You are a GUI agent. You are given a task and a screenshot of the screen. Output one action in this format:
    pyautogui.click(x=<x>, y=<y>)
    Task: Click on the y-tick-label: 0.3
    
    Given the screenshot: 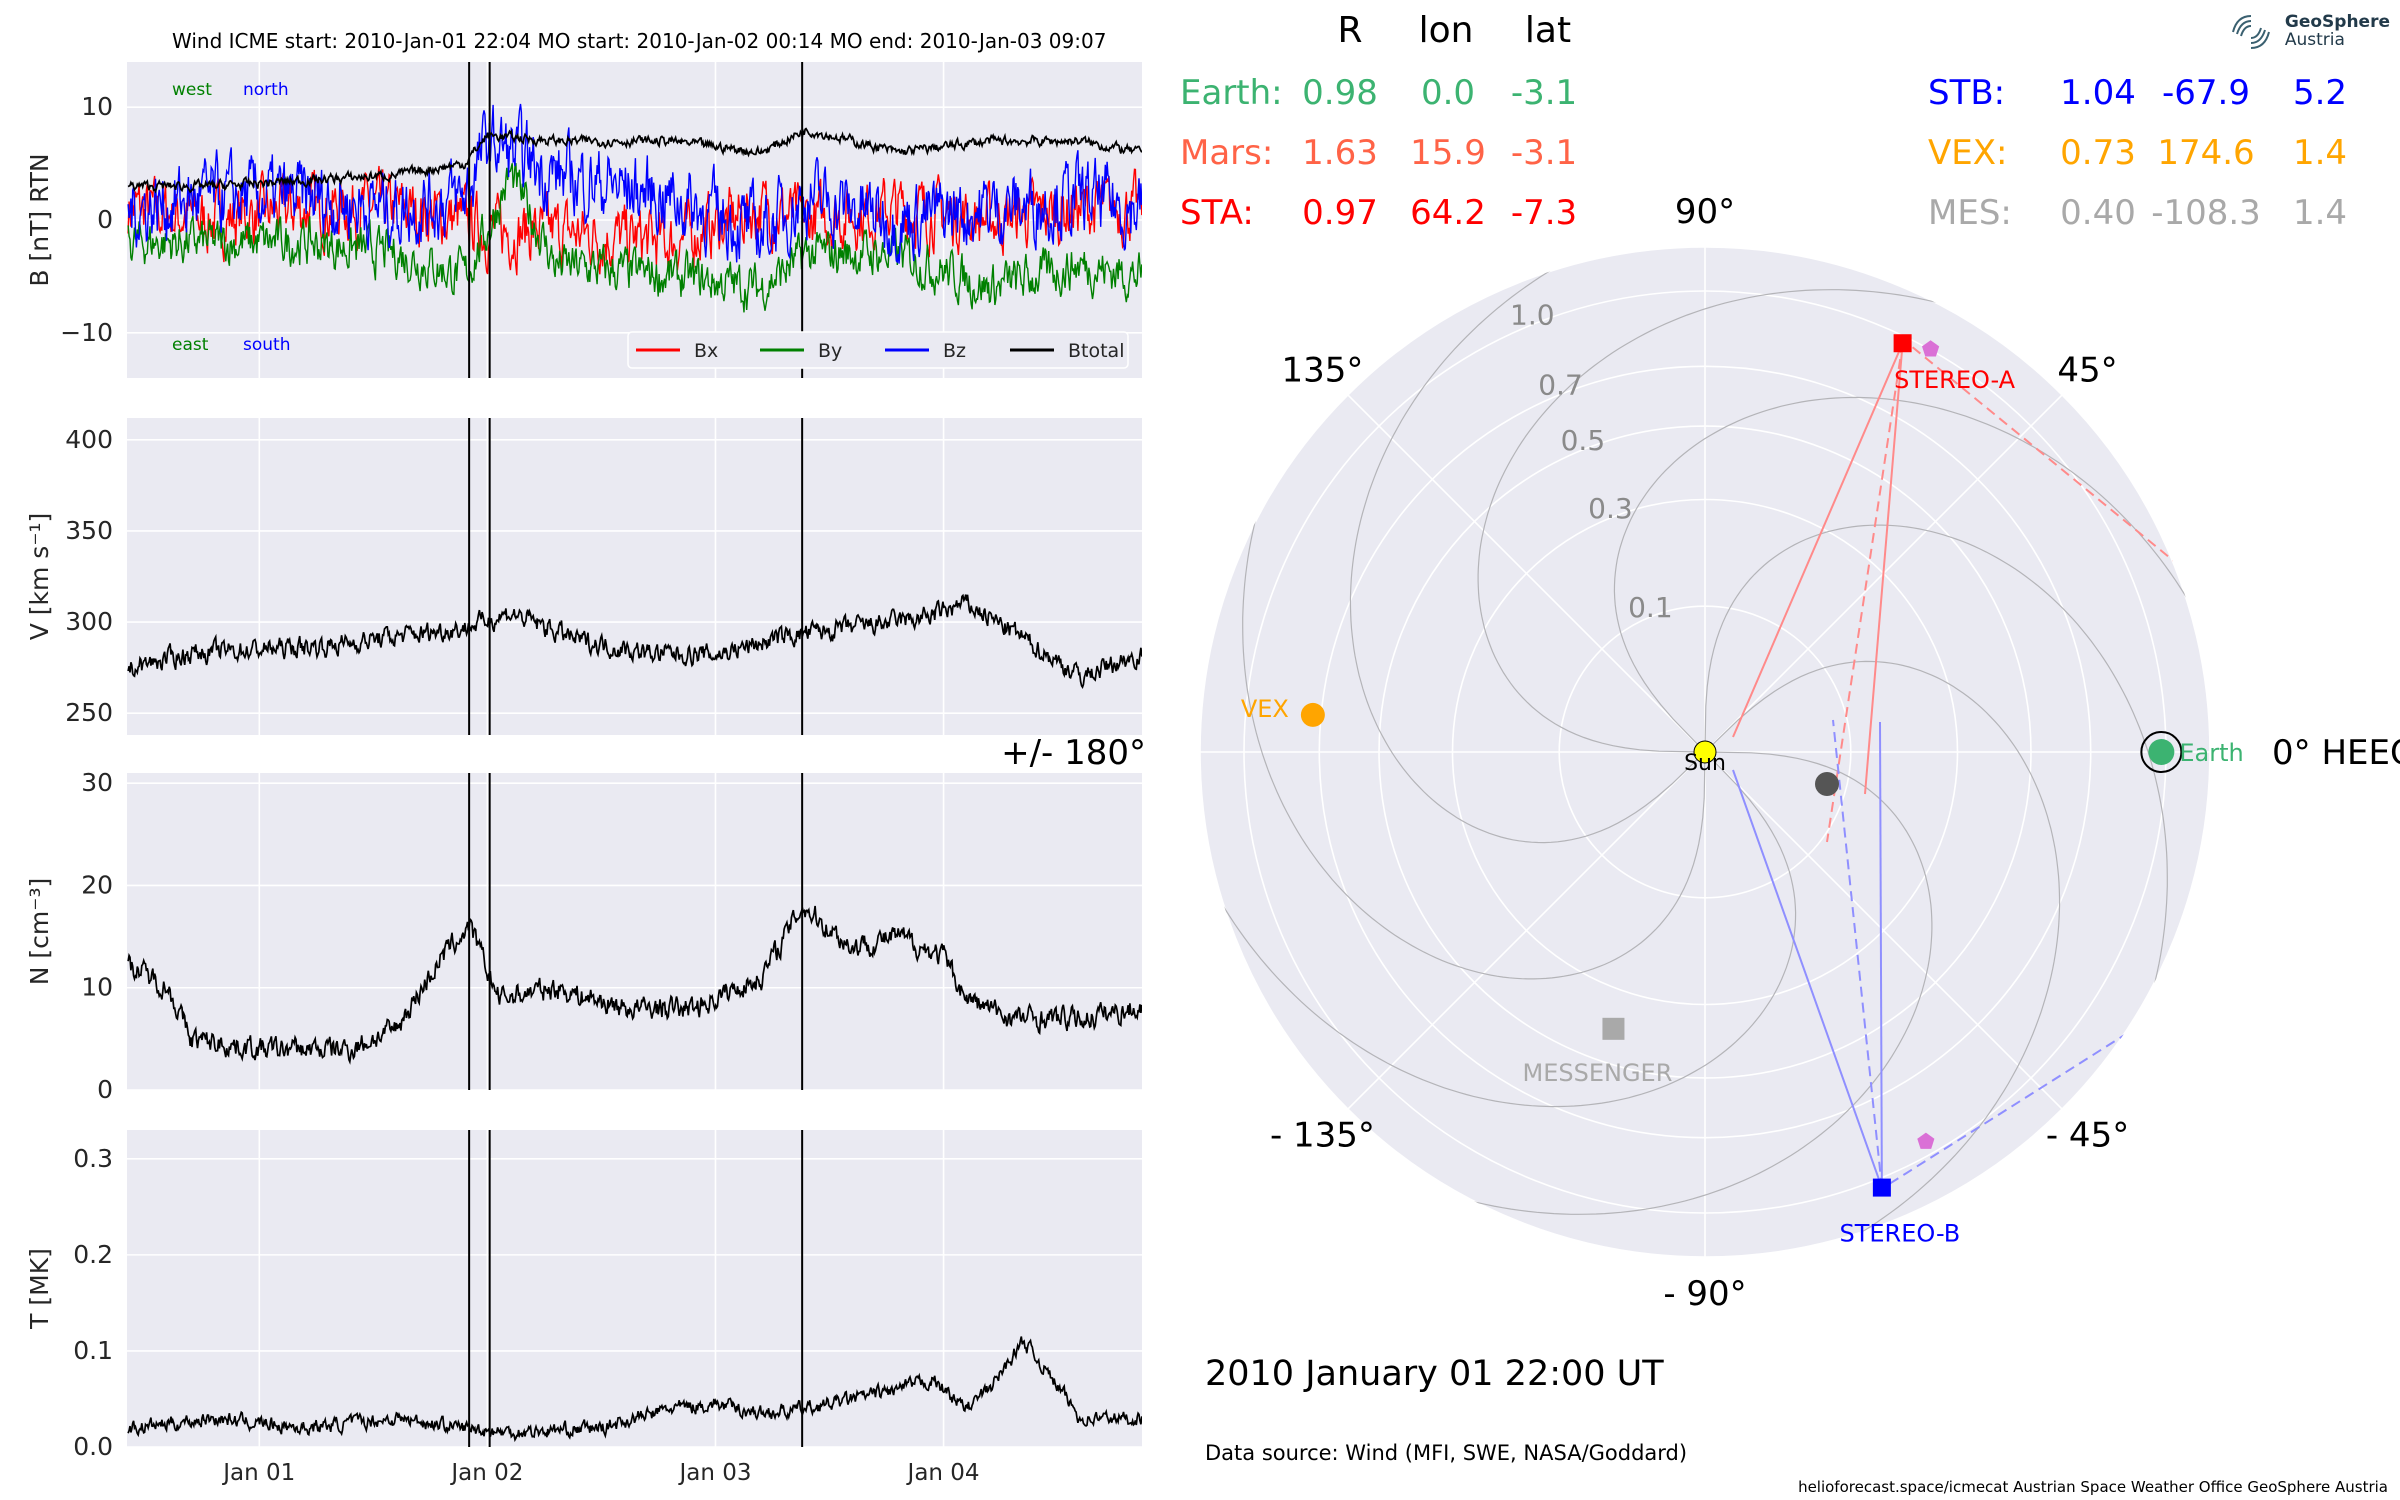 What is the action you would take?
    pyautogui.click(x=93, y=1158)
    